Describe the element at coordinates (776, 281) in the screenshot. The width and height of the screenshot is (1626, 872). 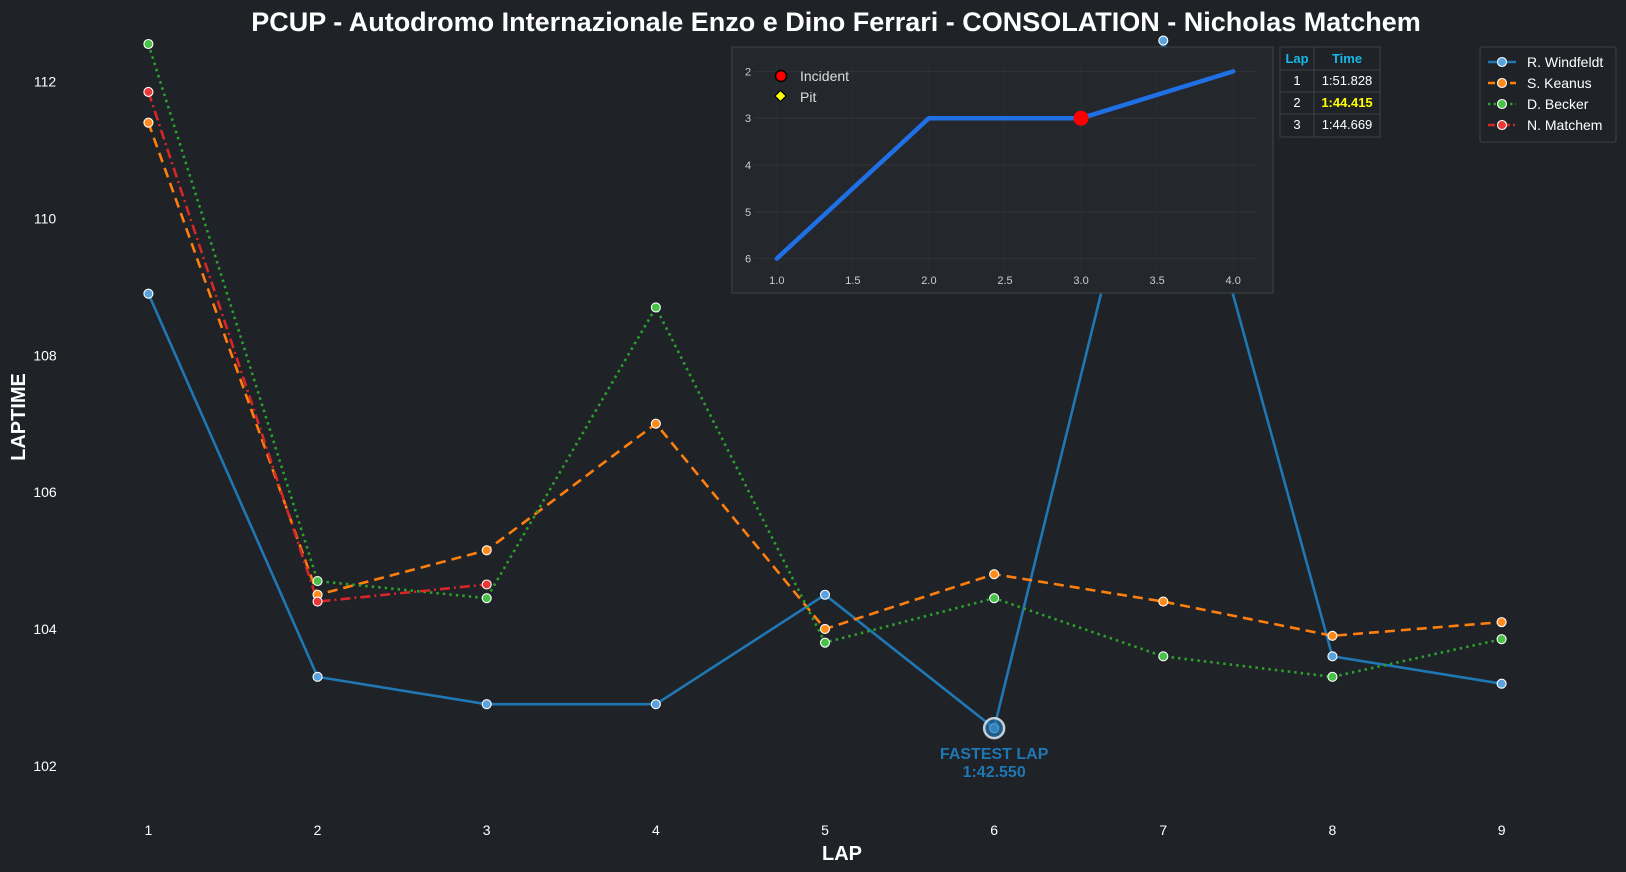
I see `inset-x-tick-label: 1.0` at that location.